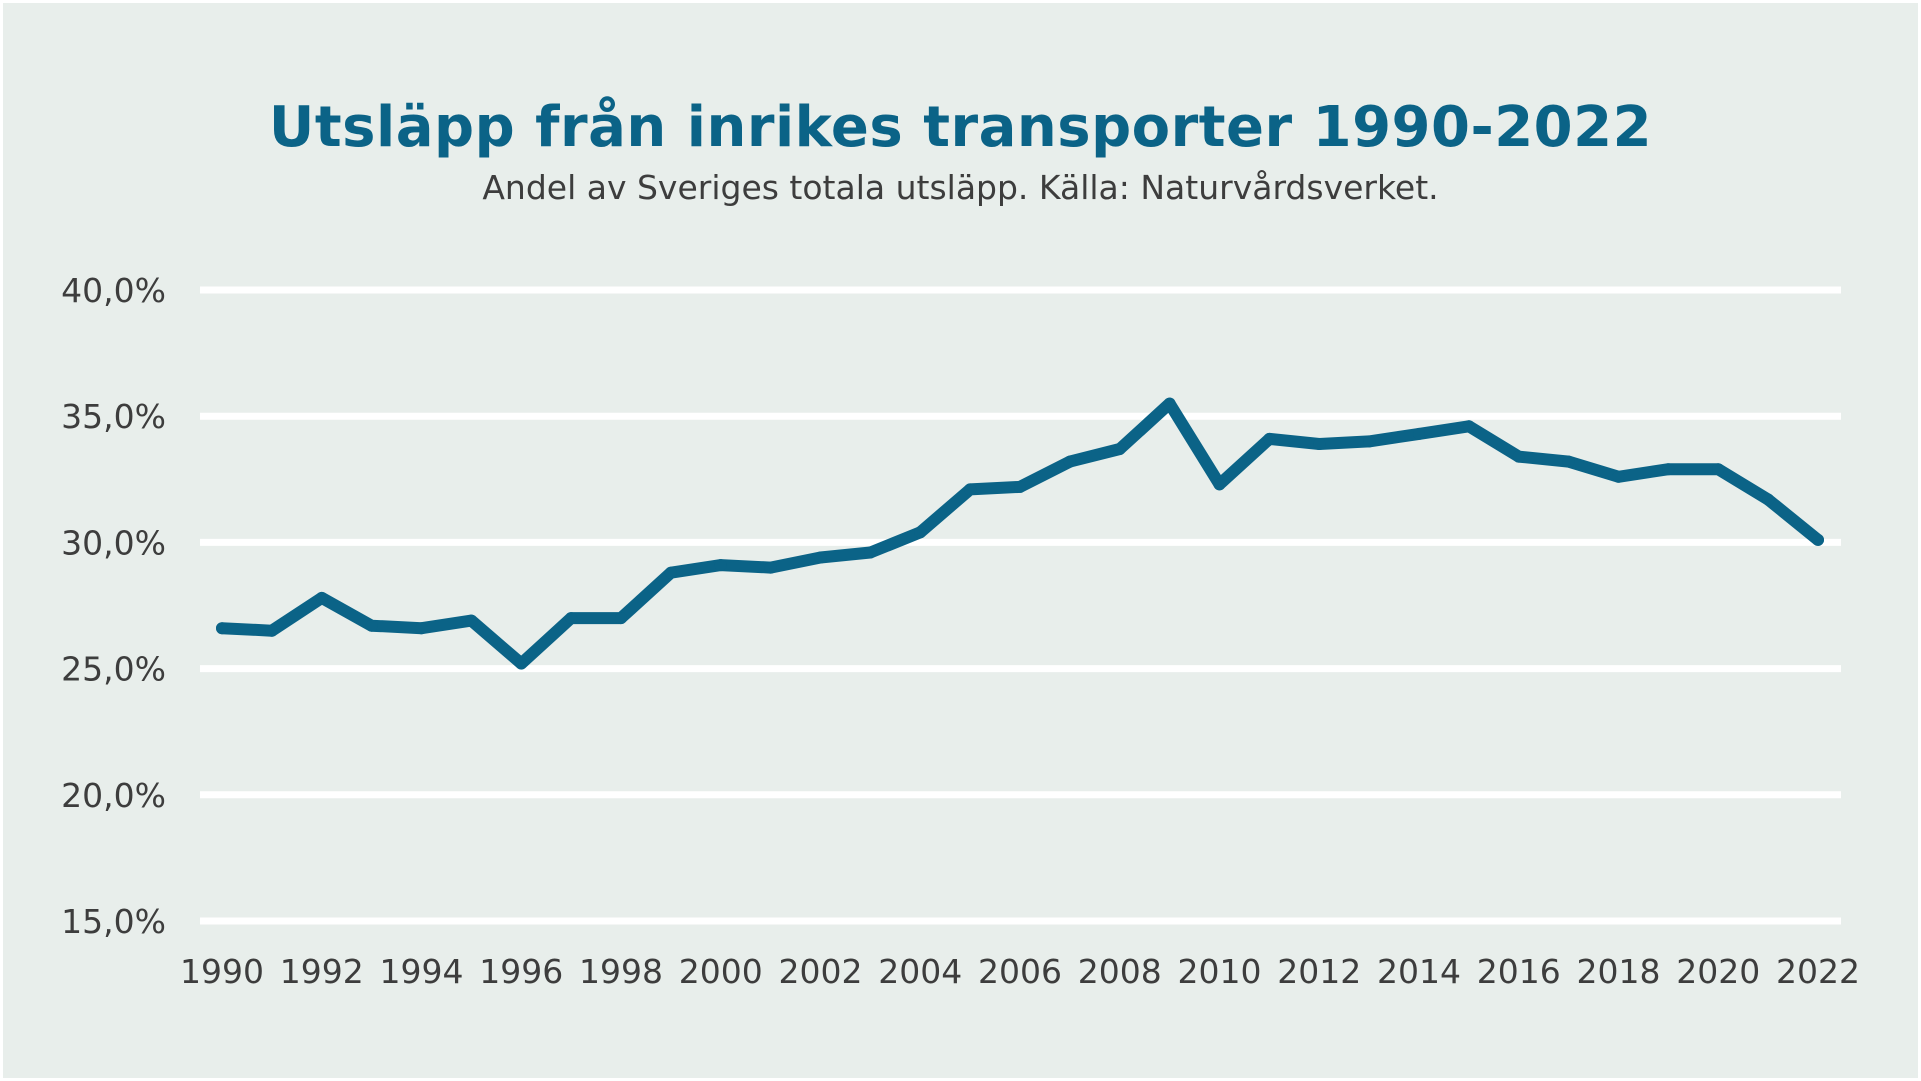 The image size is (1921, 1081). I want to click on x-tick-label: 2004, so click(920, 971).